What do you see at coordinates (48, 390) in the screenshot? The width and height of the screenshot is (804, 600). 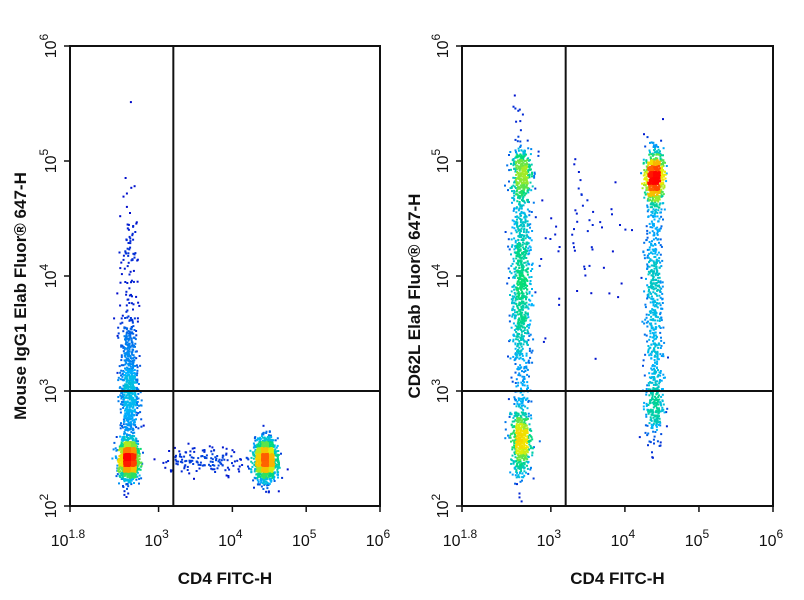 I see `y-tick-label: 103` at bounding box center [48, 390].